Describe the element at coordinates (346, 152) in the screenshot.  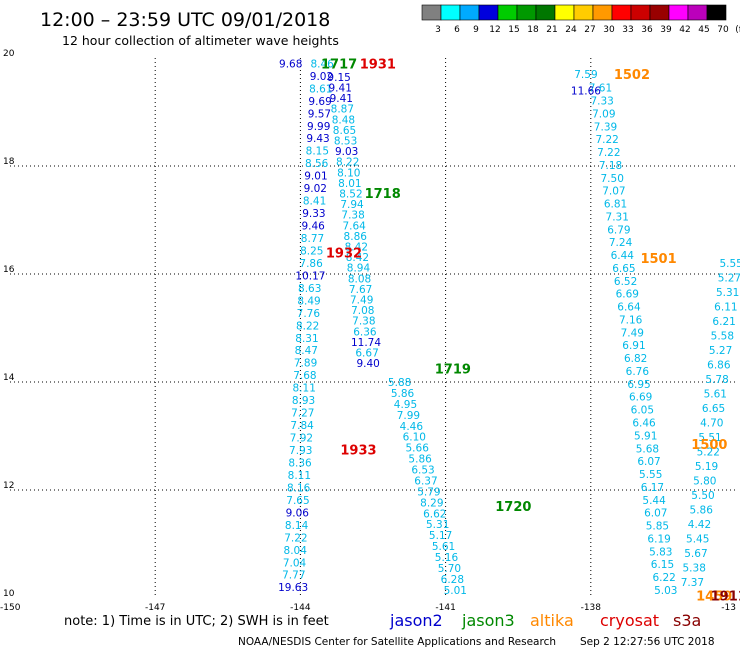
I see `swh-value: 9.03` at that location.